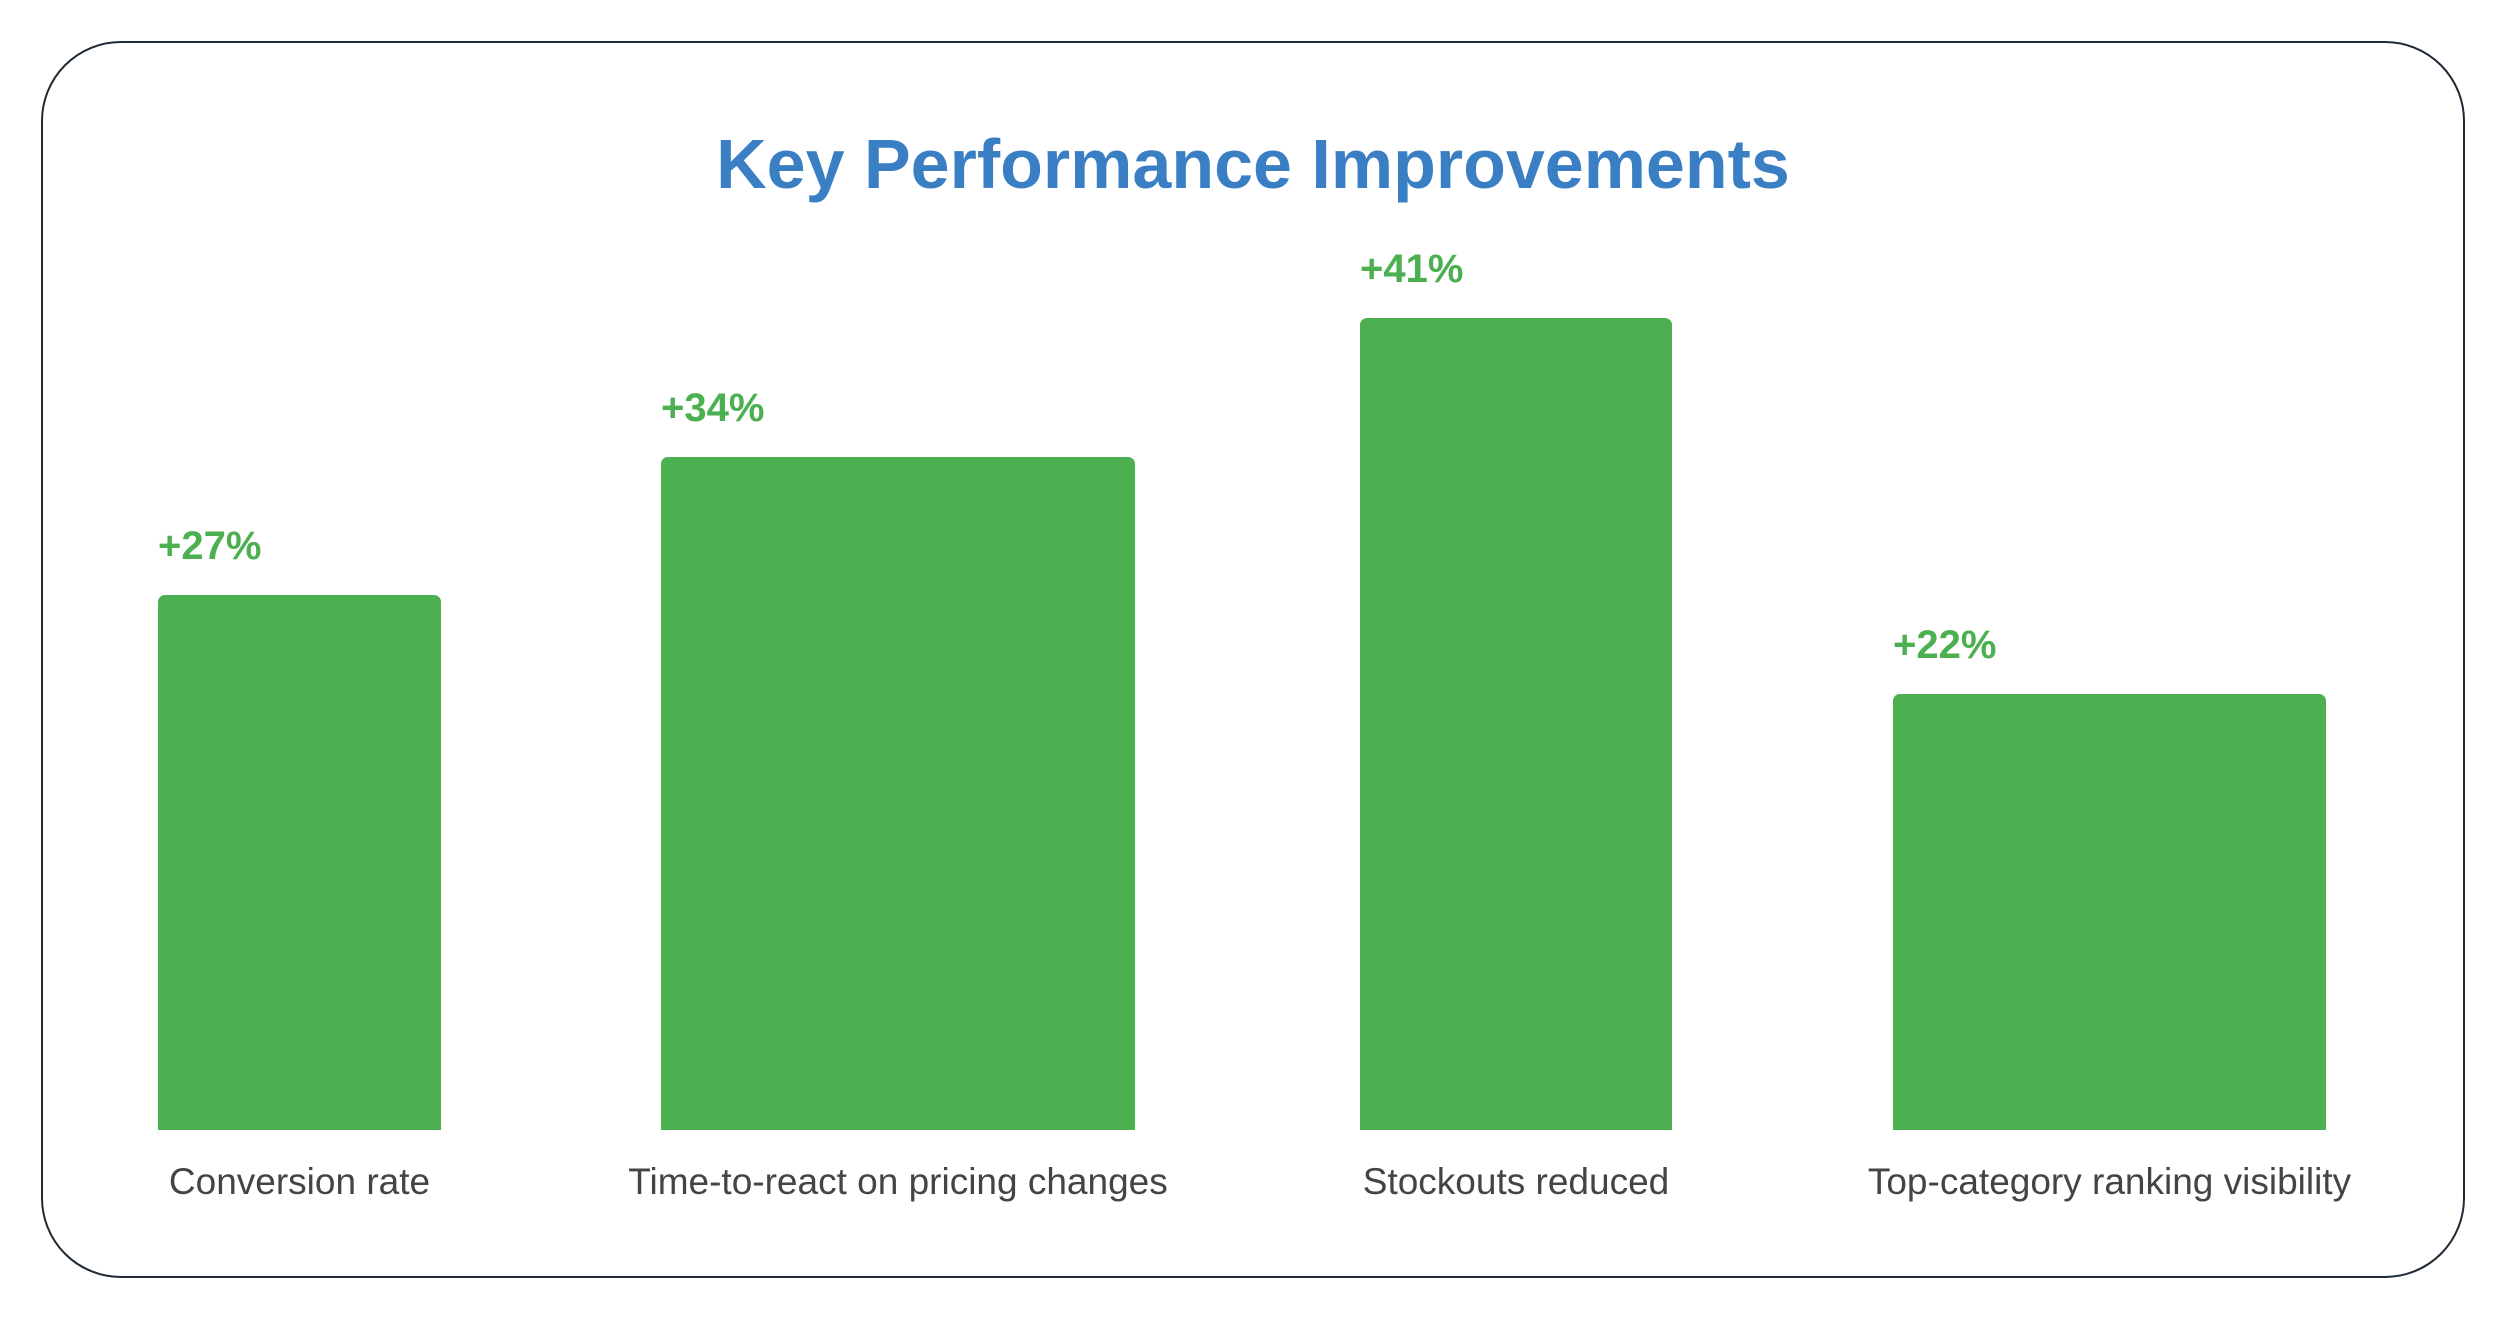  Describe the element at coordinates (1945, 645) in the screenshot. I see `value-label: +22%` at that location.